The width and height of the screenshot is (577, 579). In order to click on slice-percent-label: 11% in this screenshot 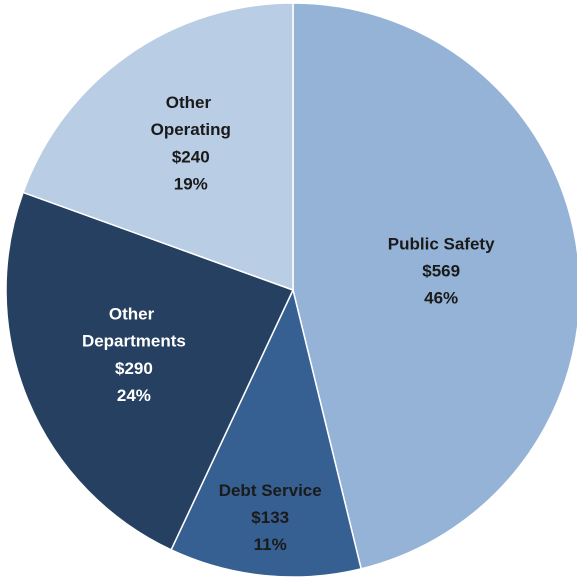, I will do `click(270, 544)`.